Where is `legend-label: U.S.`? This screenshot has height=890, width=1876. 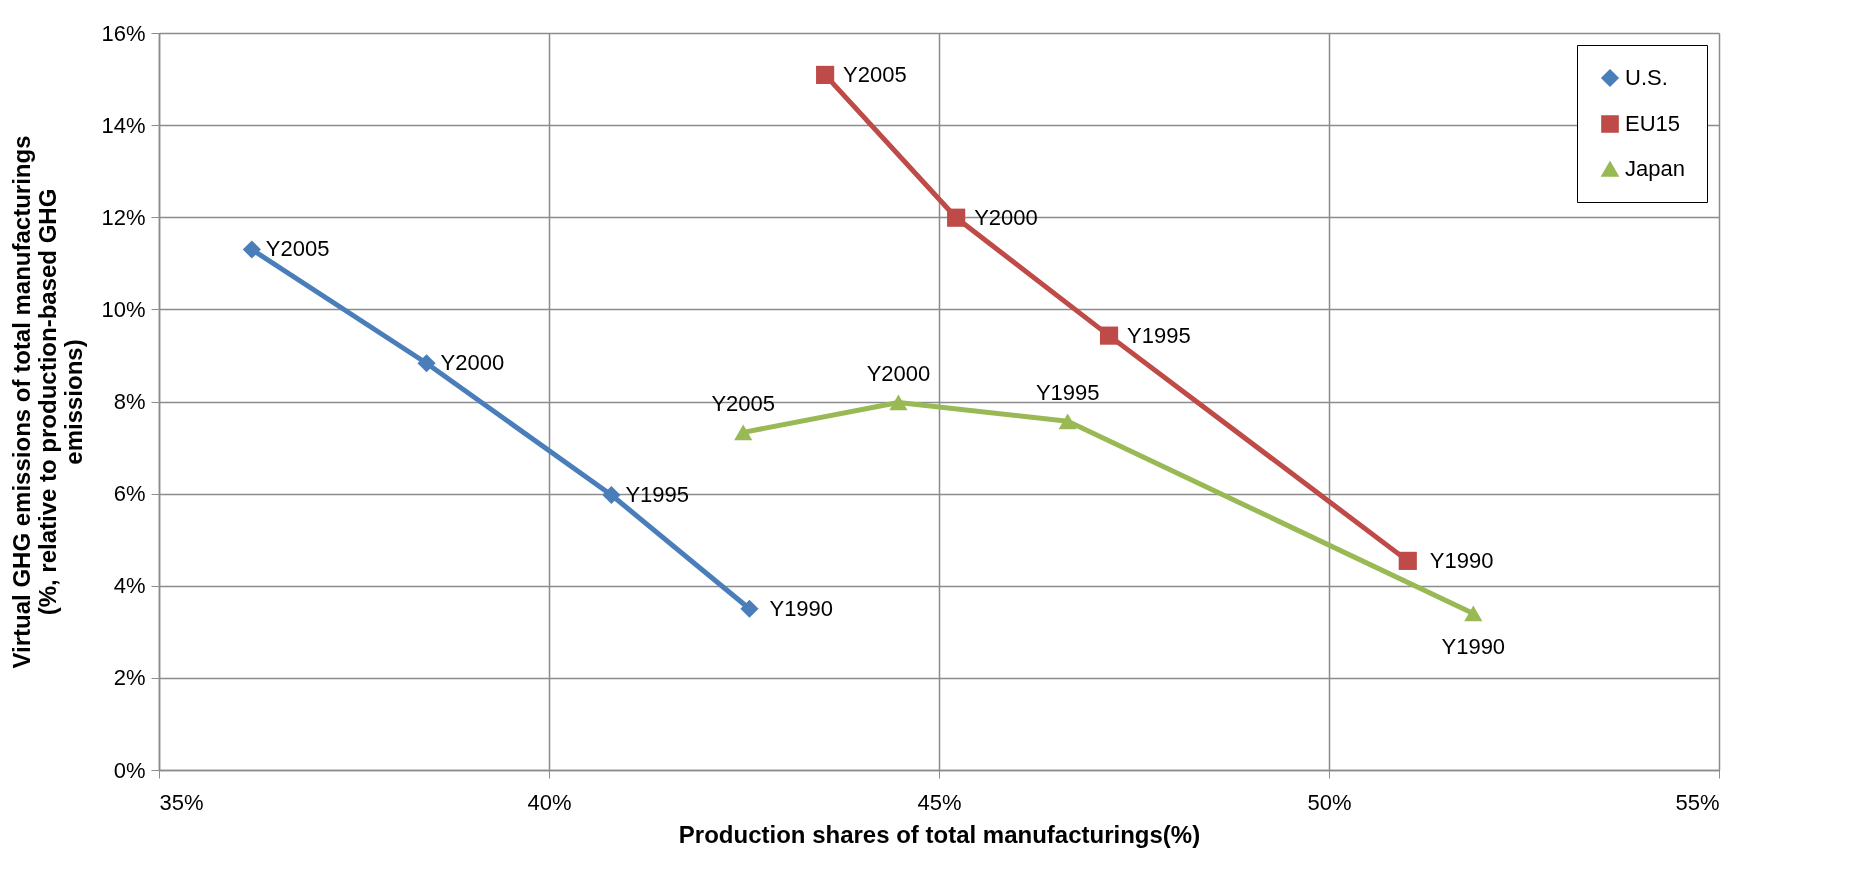
legend-label: U.S. is located at coordinates (1646, 77).